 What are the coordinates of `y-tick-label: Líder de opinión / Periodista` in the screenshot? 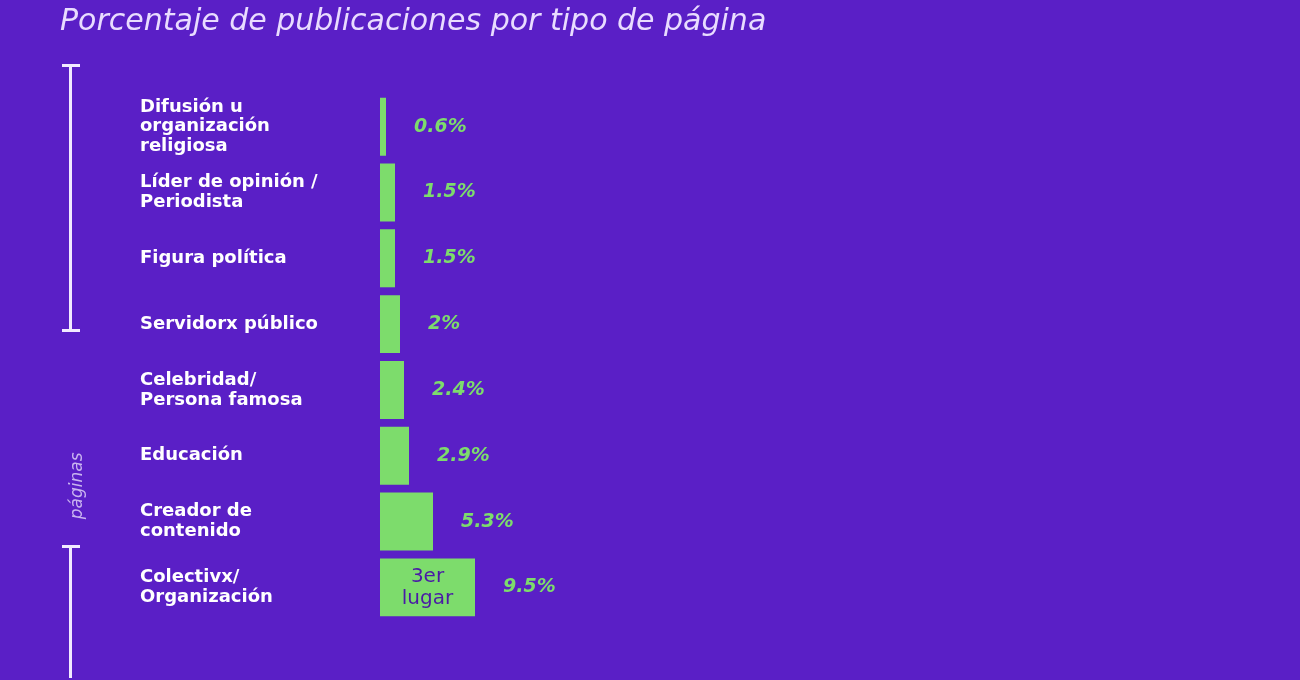 It's located at (229, 191).